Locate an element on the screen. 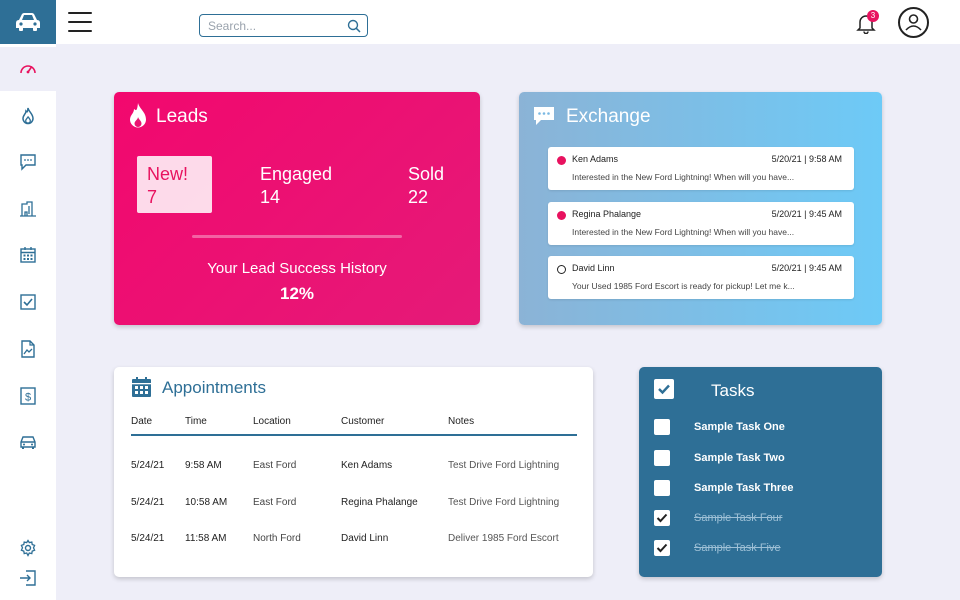  exchange-title: Exchange is located at coordinates (608, 116).